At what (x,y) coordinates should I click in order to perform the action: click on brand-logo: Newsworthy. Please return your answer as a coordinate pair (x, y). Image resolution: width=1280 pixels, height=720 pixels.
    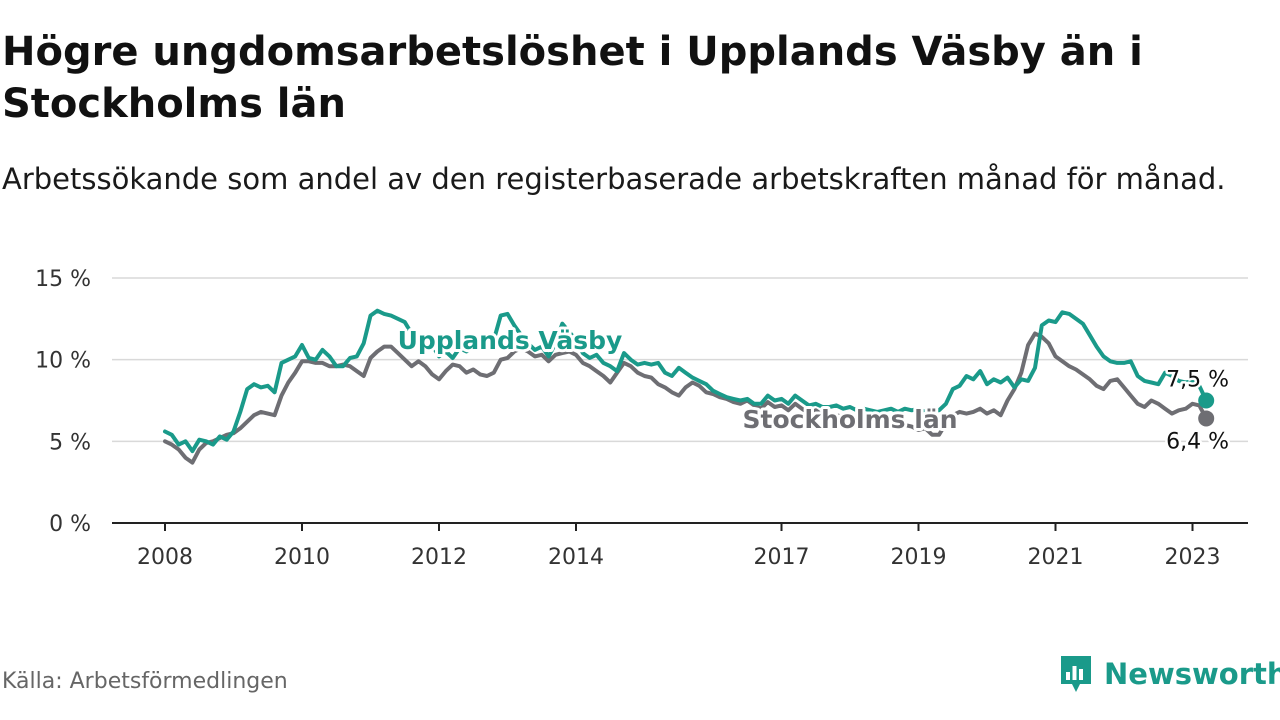
    Looking at the image, I should click on (1169, 674).